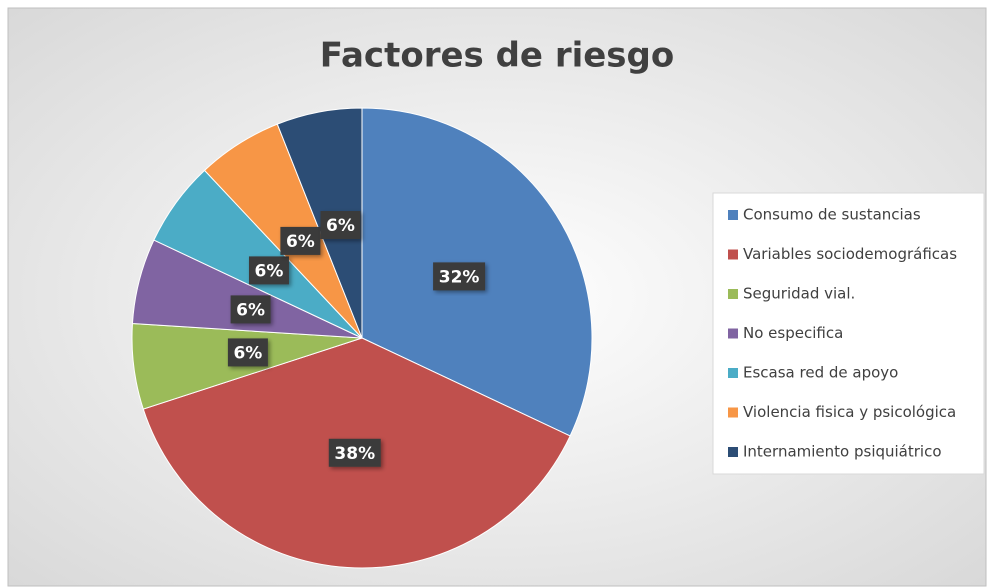  I want to click on data-label: 32%, so click(459, 277).